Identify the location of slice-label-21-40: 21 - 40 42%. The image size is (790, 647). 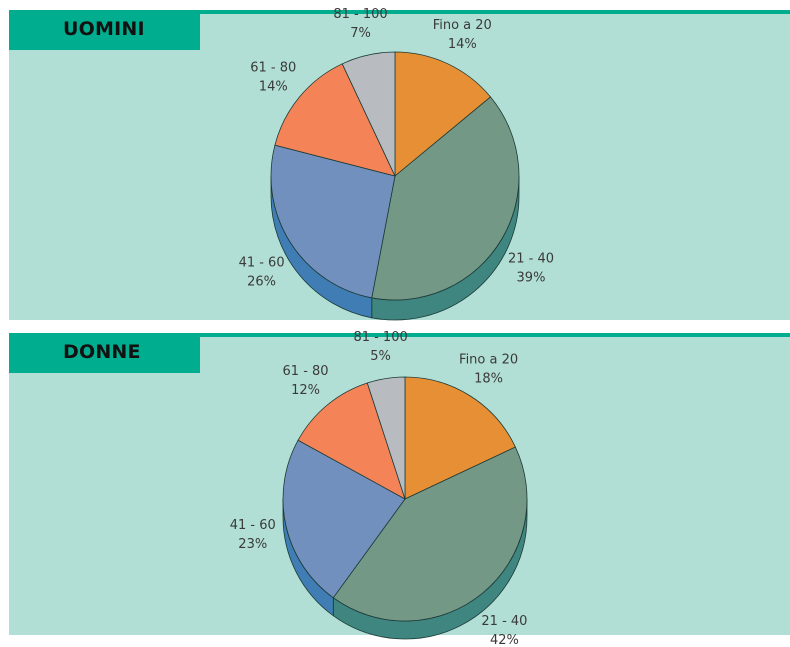
(504, 630).